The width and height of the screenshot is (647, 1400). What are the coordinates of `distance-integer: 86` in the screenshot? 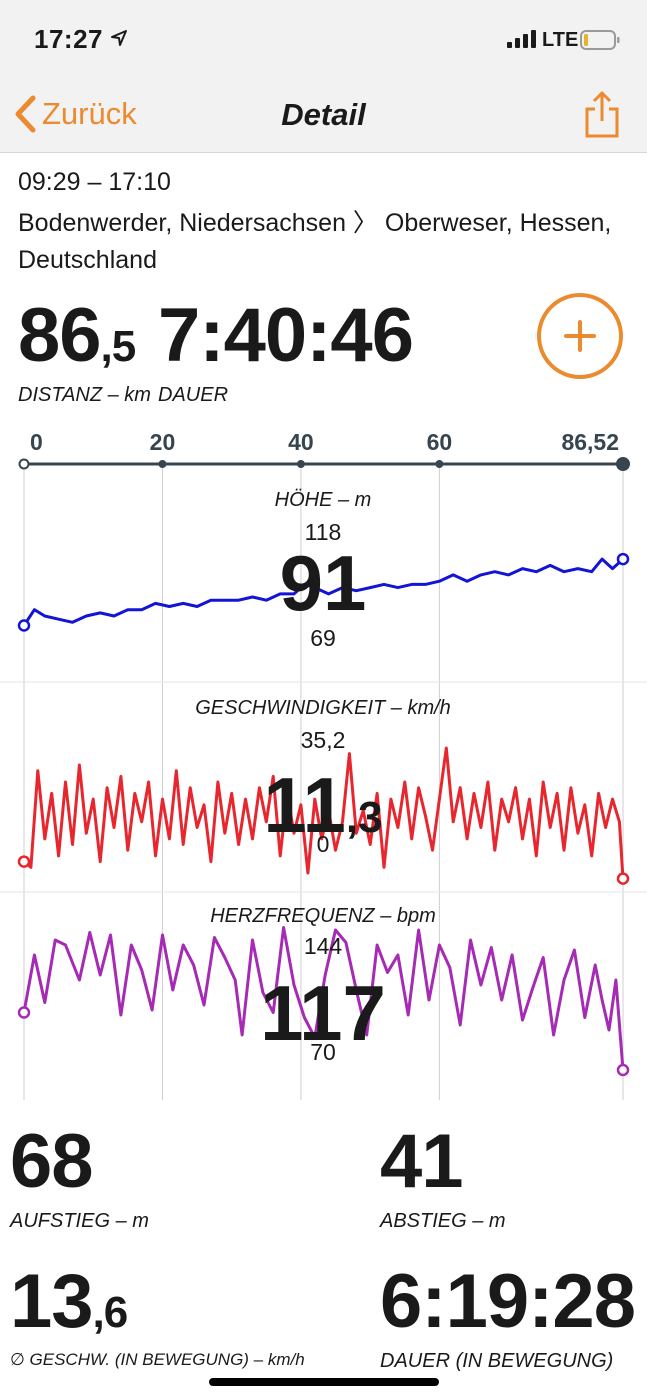 It's located at (60, 335).